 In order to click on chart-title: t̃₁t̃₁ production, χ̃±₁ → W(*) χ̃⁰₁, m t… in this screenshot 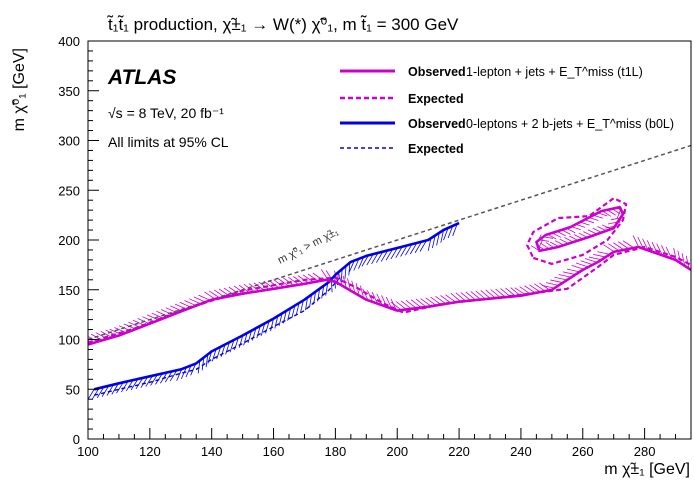, I will do `click(282, 24)`.